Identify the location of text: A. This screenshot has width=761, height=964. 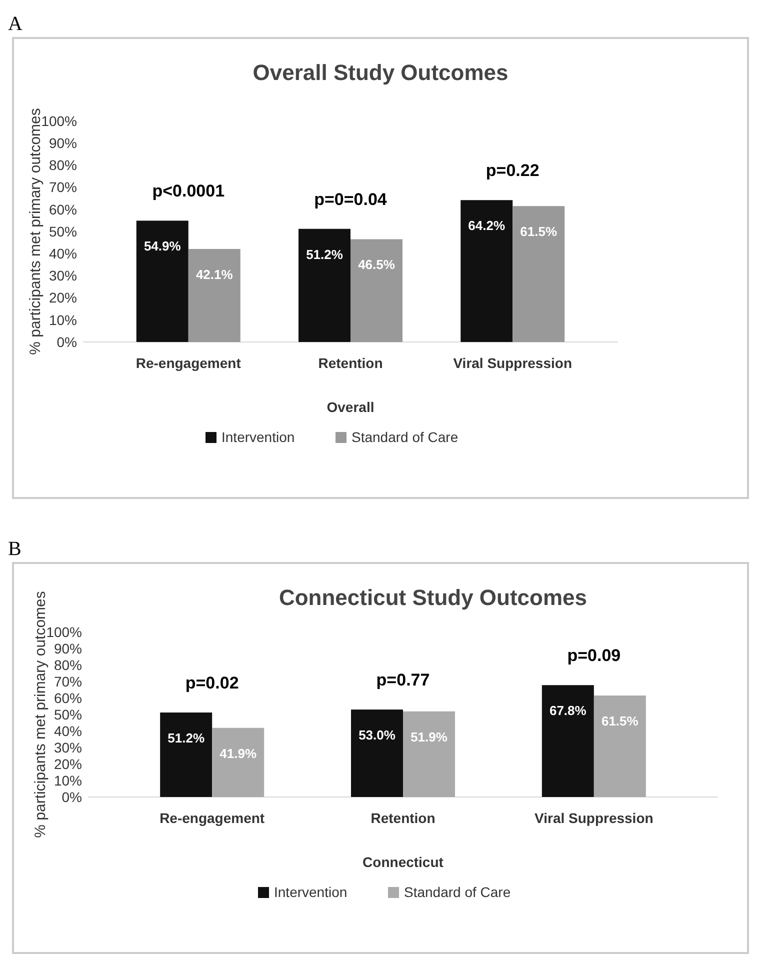
(15, 24).